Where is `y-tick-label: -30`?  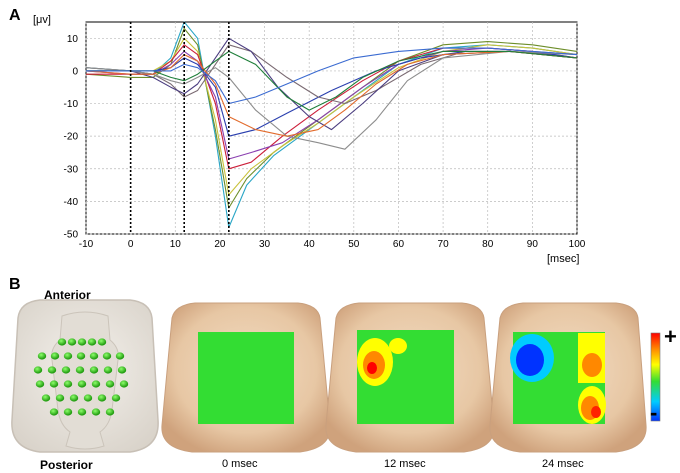 y-tick-label: -30 is located at coordinates (71, 169).